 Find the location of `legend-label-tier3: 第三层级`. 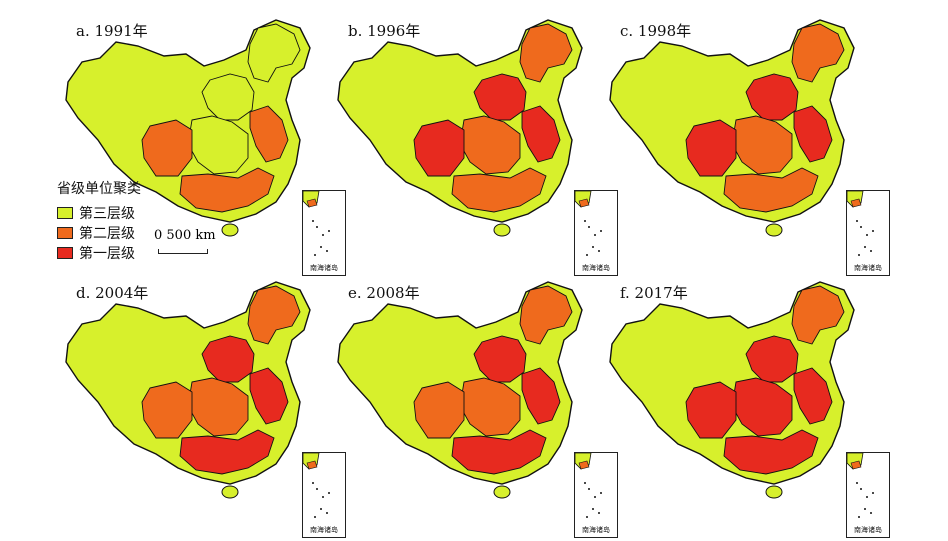

legend-label-tier3: 第三层级 is located at coordinates (107, 214).